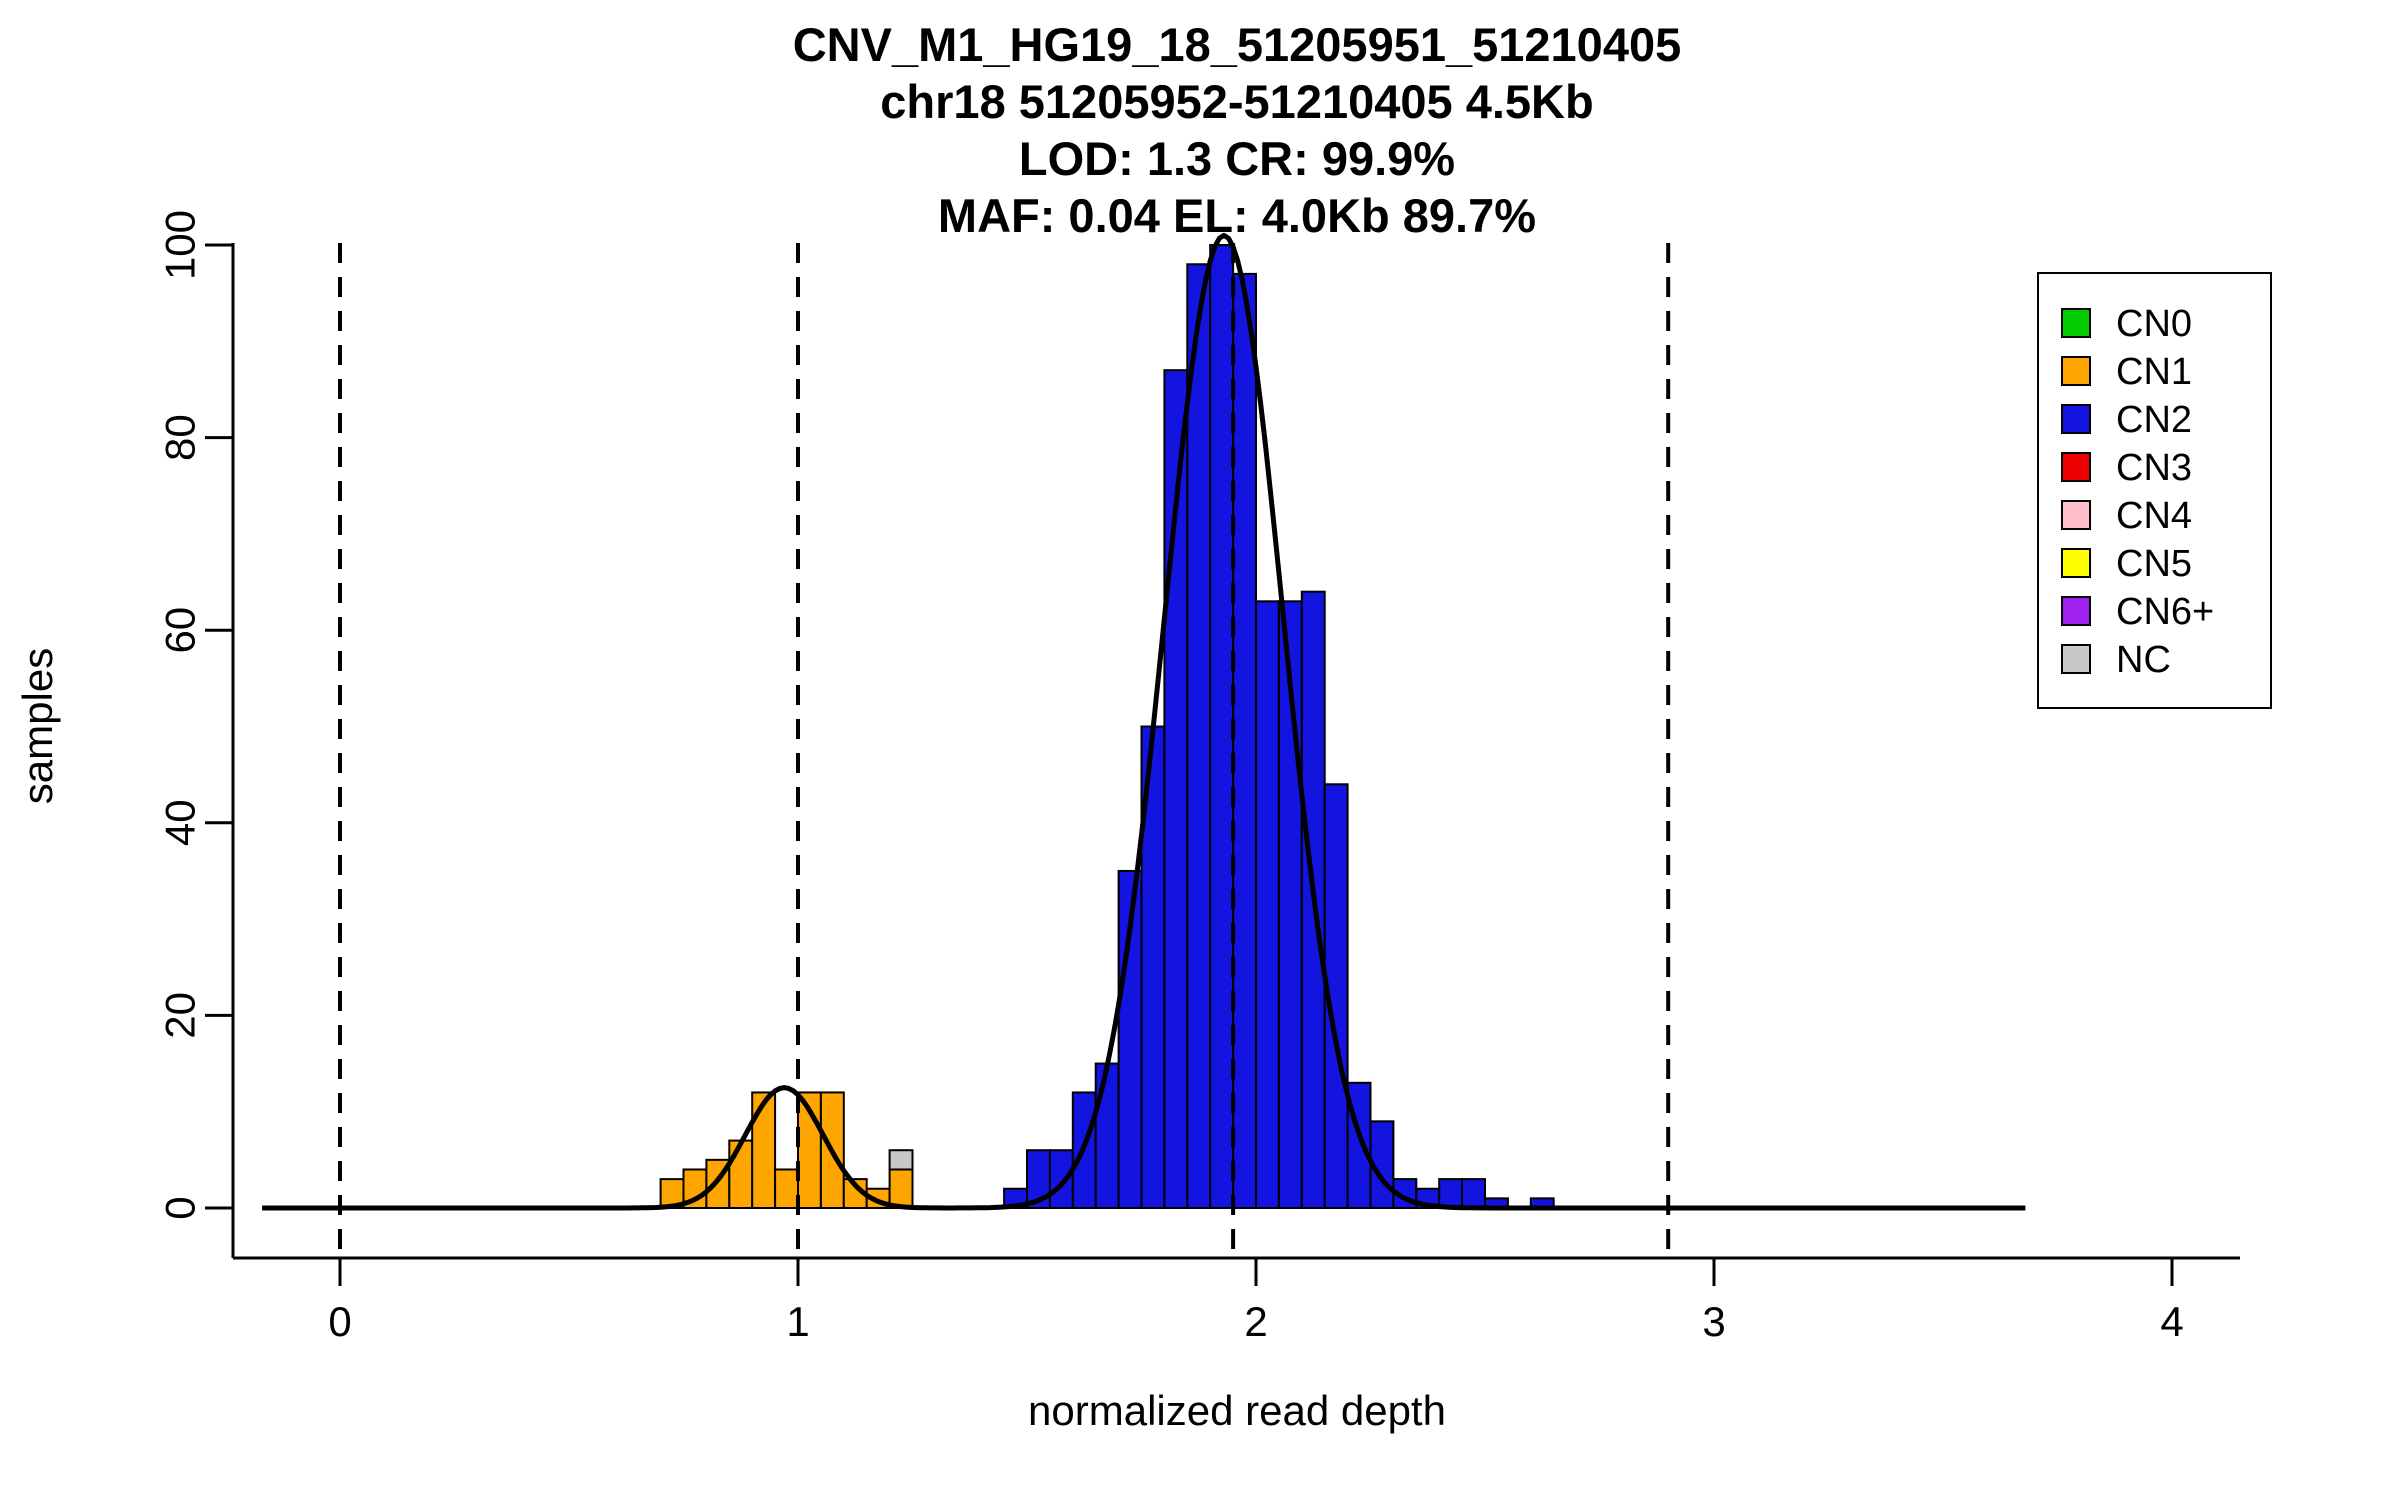 The image size is (2400, 1500). What do you see at coordinates (797, 1321) in the screenshot?
I see `x-tick-label: 1` at bounding box center [797, 1321].